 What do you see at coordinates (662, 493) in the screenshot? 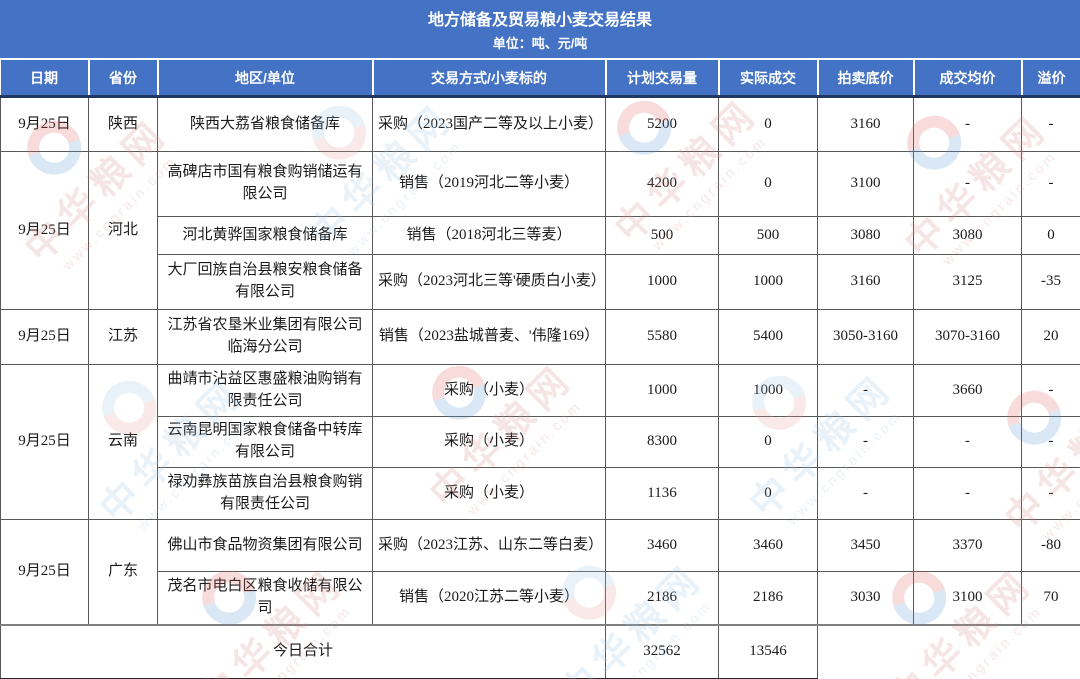
I see `cell-planned: 1136` at bounding box center [662, 493].